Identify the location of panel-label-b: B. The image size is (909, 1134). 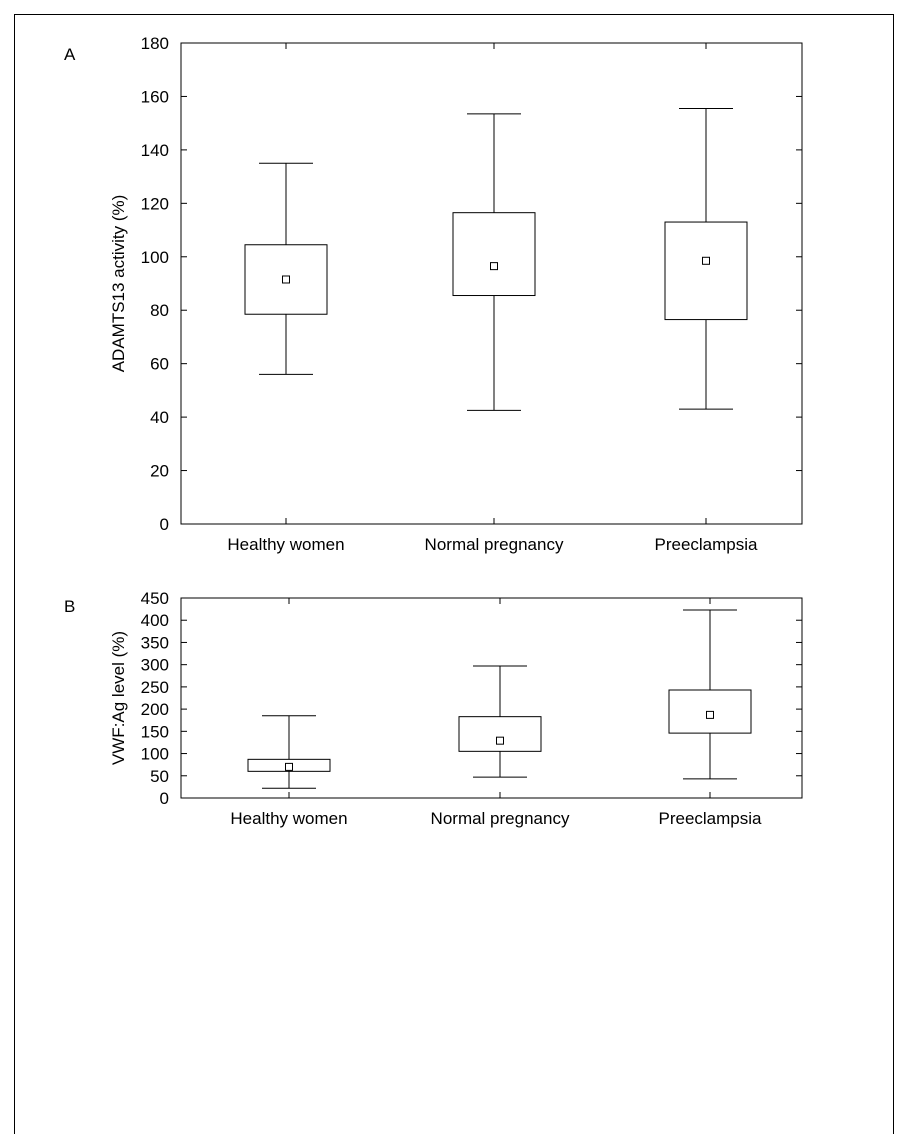
(69, 606).